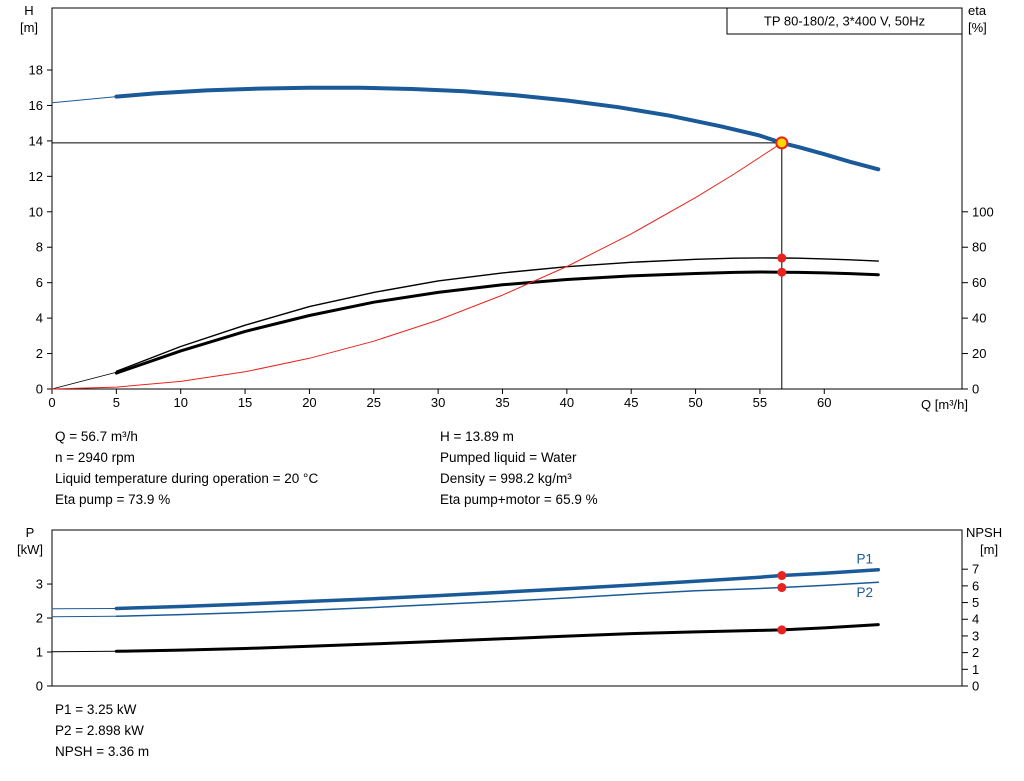 This screenshot has height=781, width=1024. I want to click on info-head: H = 13.89 m, so click(477, 436).